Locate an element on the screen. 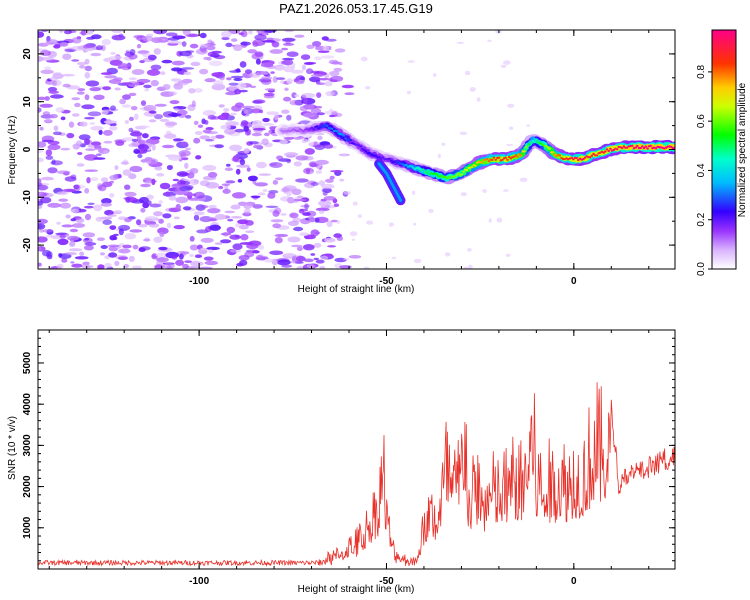 The image size is (750, 600). colorbar-tick-label: 0.4 is located at coordinates (701, 170).